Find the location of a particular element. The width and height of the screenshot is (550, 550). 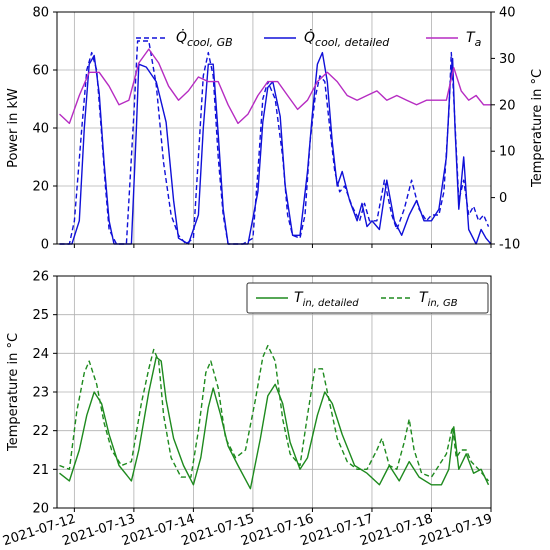

top-legend-label-0: Q̇cool, GB is located at coordinates (204, 39).